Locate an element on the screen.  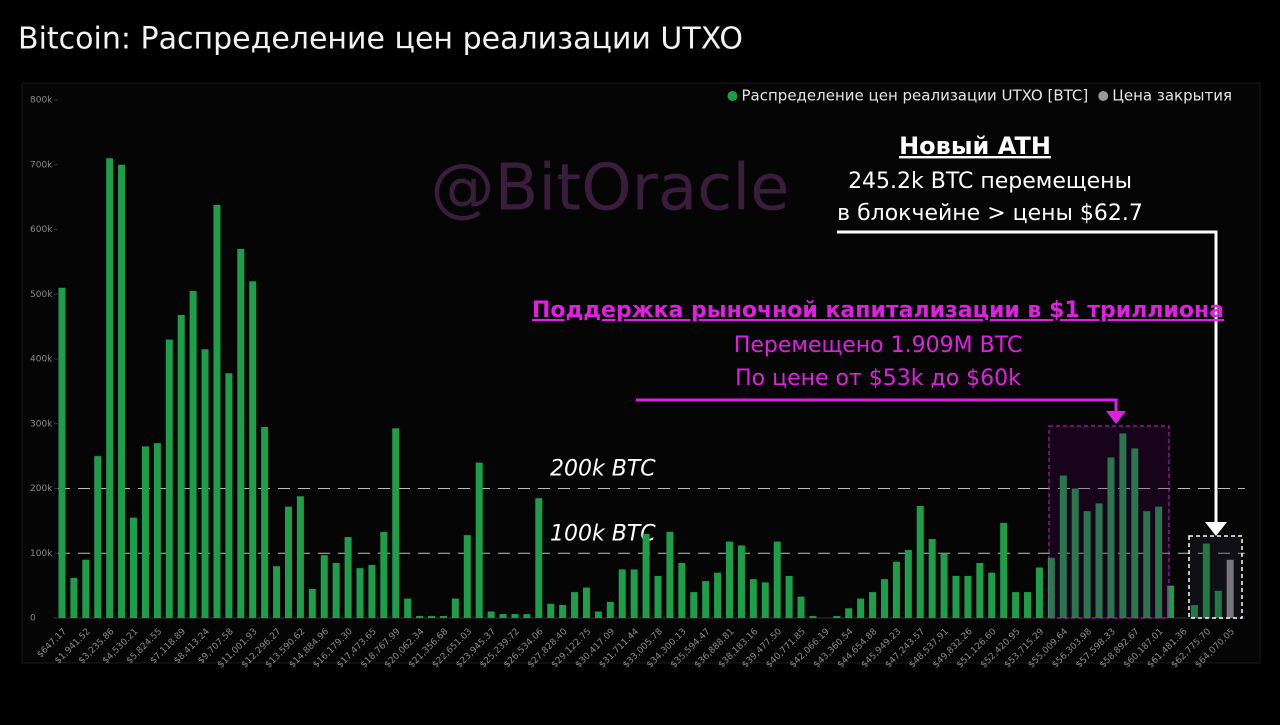
reference-label: 100k BTC is located at coordinates (603, 533).